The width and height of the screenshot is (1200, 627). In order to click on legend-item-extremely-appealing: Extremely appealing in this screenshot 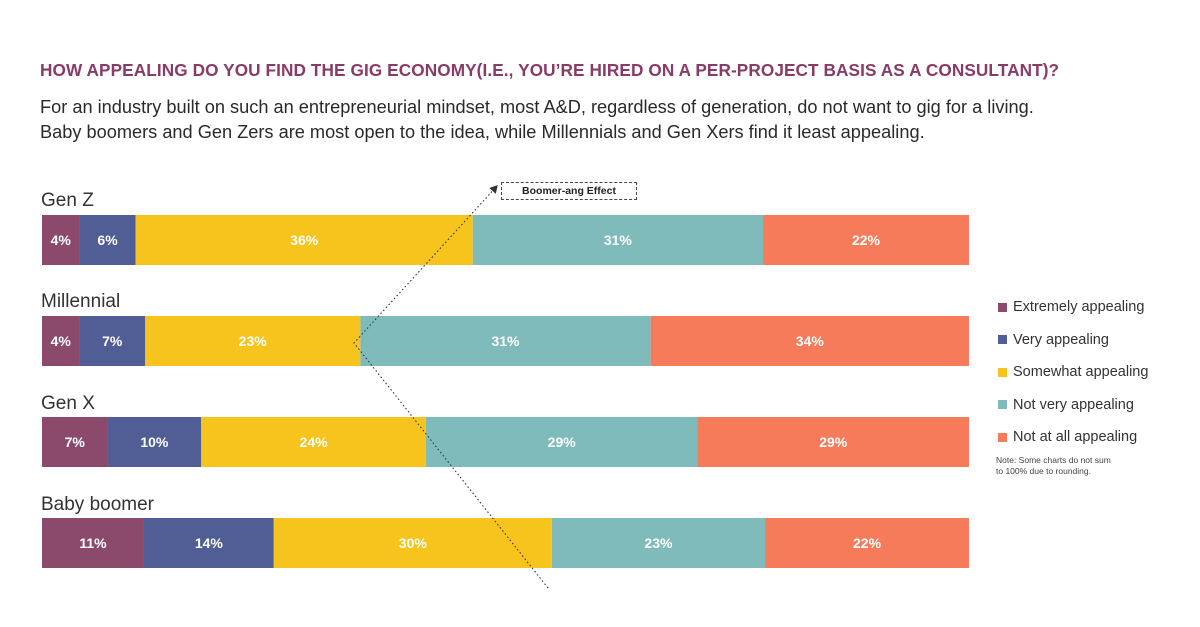, I will do `click(1073, 307)`.